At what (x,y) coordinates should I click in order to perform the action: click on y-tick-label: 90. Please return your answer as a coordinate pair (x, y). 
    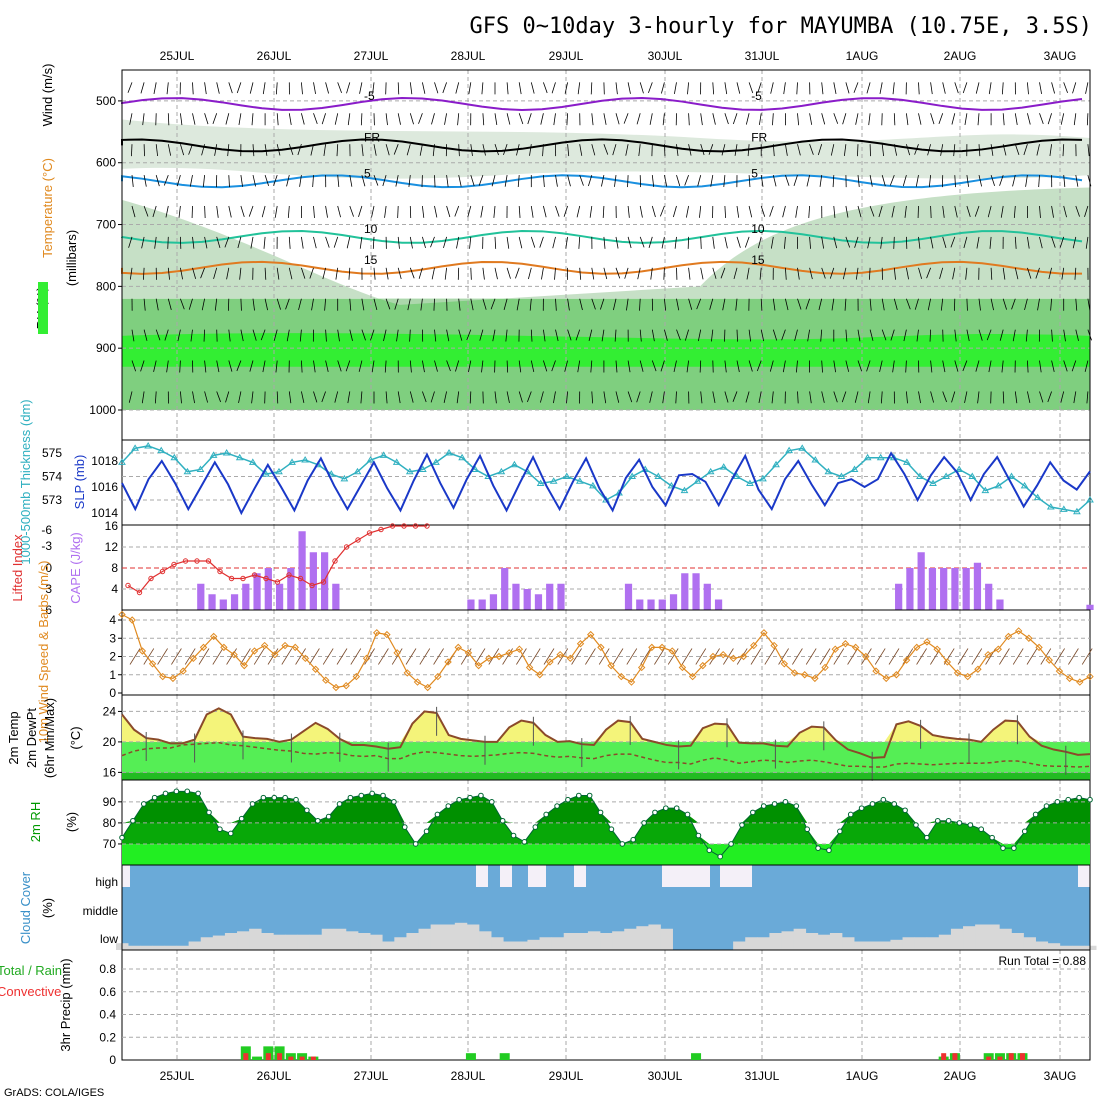
    Looking at the image, I should click on (110, 802).